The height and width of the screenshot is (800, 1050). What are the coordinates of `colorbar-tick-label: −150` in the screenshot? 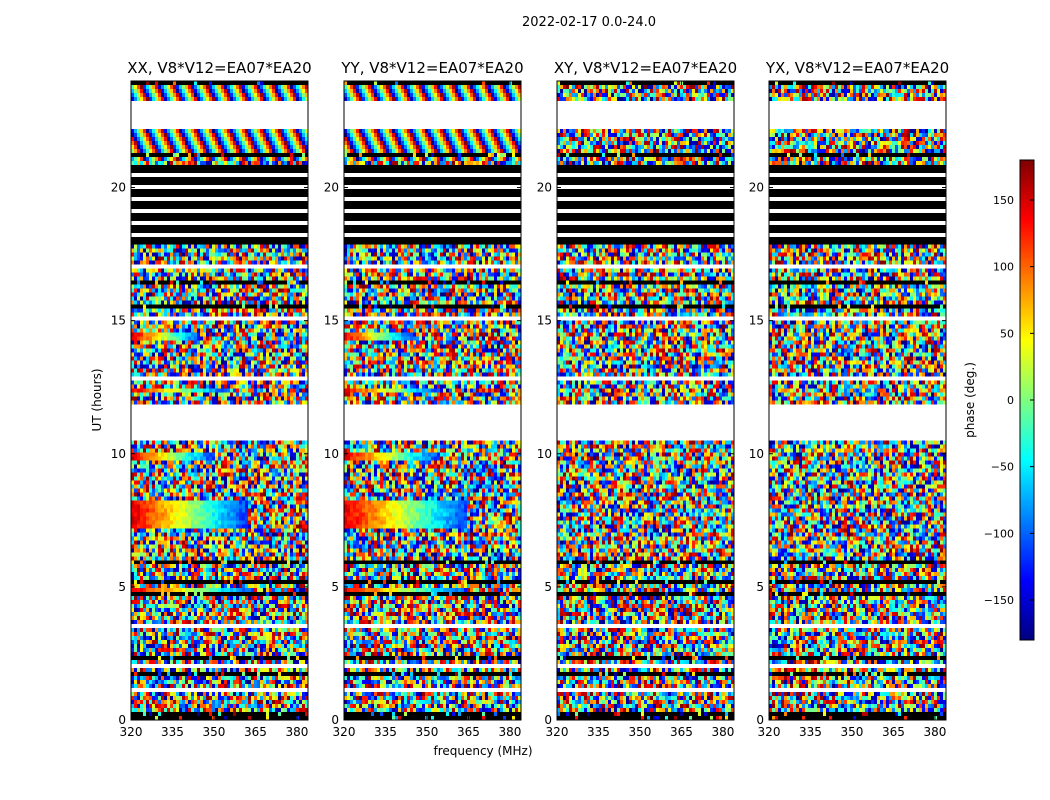 It's located at (999, 600).